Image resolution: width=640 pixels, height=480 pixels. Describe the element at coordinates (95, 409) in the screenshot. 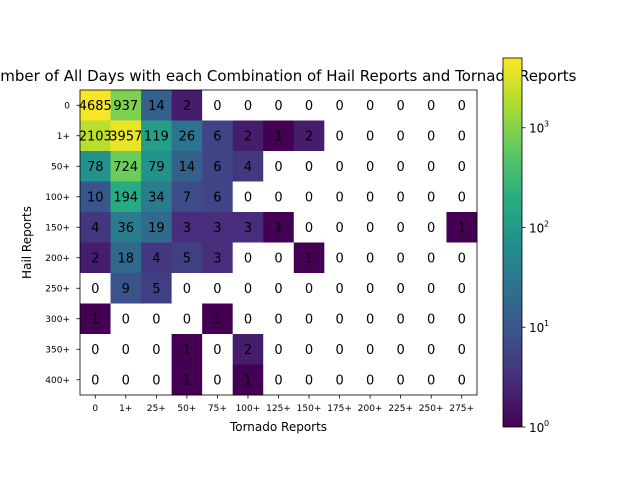

I see `x-tick-label: 0` at that location.